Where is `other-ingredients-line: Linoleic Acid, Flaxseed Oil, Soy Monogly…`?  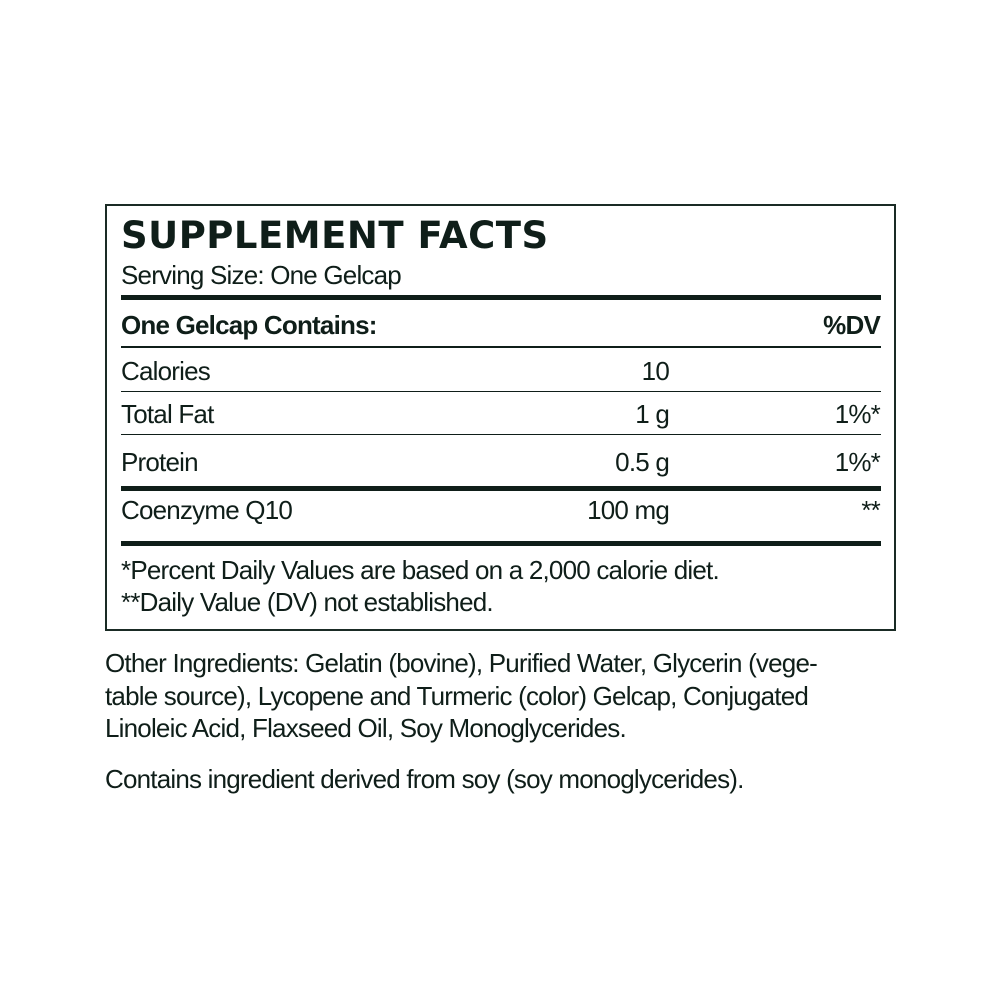 other-ingredients-line: Linoleic Acid, Flaxseed Oil, Soy Monogly… is located at coordinates (366, 728).